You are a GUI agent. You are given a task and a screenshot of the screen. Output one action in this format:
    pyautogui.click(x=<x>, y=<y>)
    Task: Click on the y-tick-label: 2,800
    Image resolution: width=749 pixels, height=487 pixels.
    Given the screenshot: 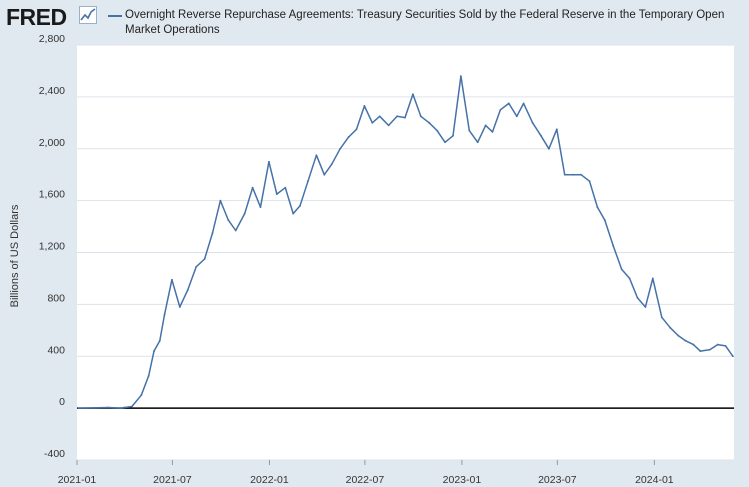 What is the action you would take?
    pyautogui.click(x=52, y=39)
    